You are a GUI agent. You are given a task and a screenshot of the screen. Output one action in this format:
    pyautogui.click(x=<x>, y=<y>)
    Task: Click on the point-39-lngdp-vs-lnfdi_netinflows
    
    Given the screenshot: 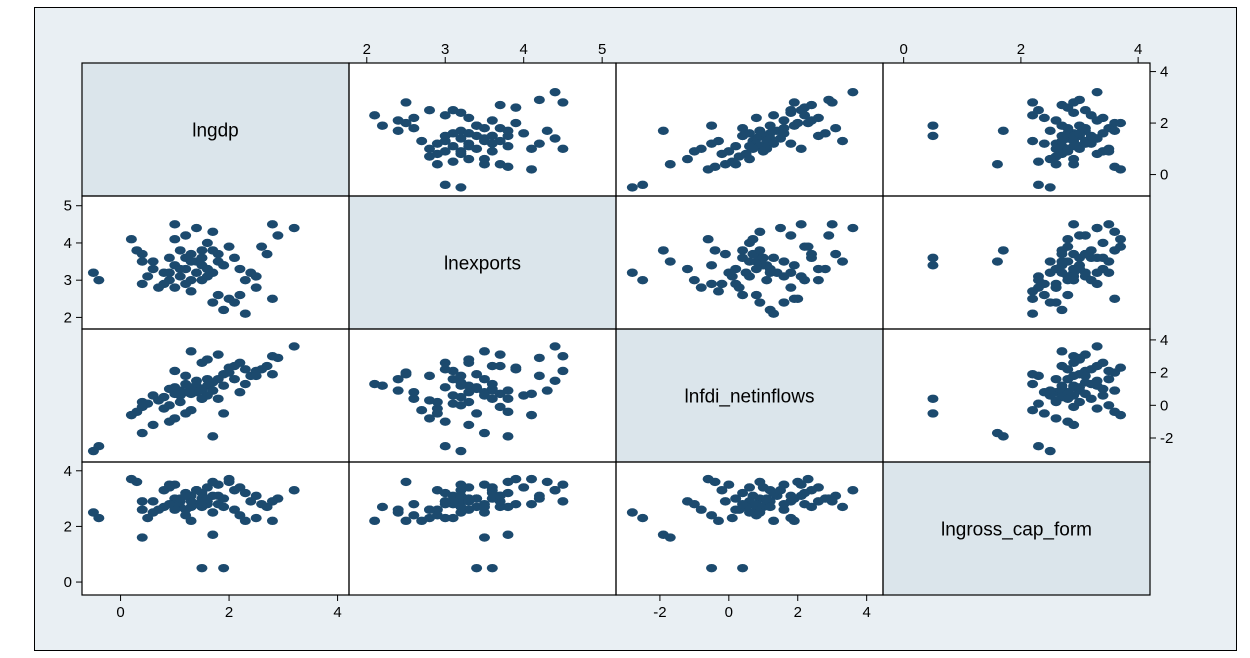 What is the action you would take?
    pyautogui.click(x=774, y=115)
    